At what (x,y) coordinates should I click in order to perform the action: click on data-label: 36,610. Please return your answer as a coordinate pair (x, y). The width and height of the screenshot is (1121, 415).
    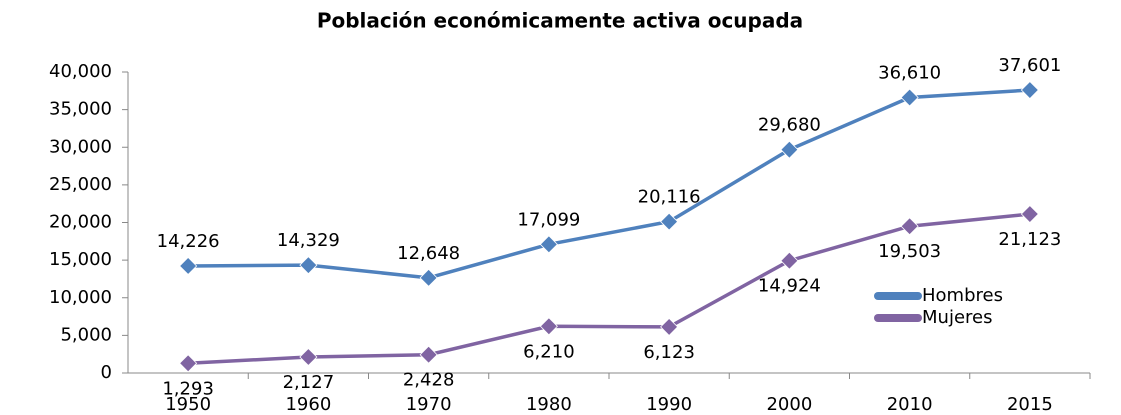
    Looking at the image, I should click on (909, 73).